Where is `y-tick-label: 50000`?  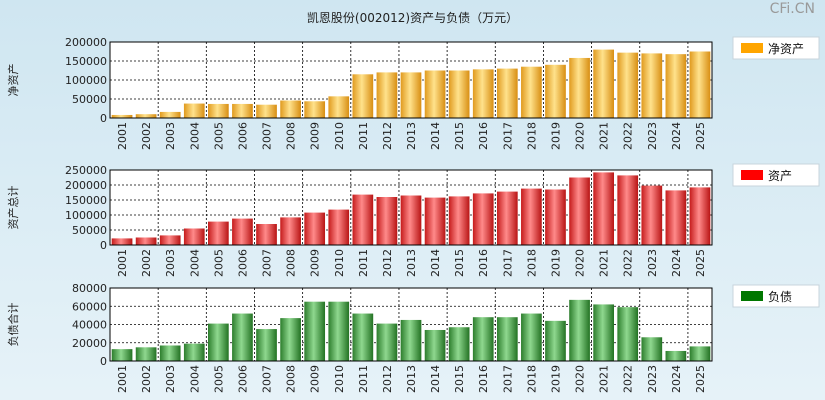 y-tick-label: 50000 is located at coordinates (89, 99).